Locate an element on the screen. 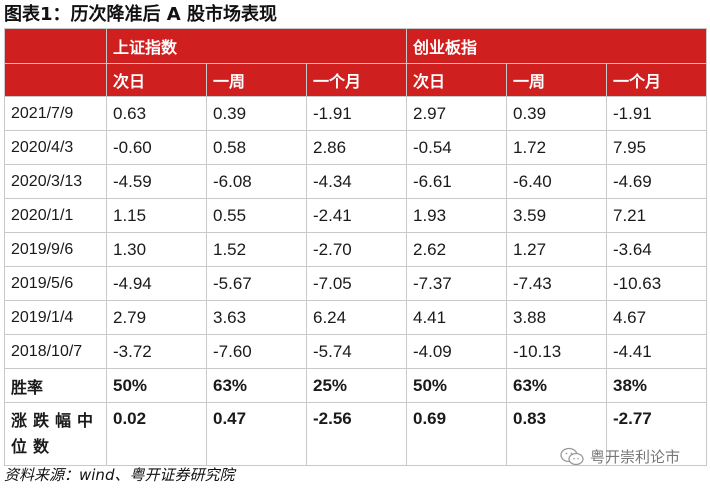 This screenshot has height=490, width=710. value-cell: -0.60 is located at coordinates (156, 147).